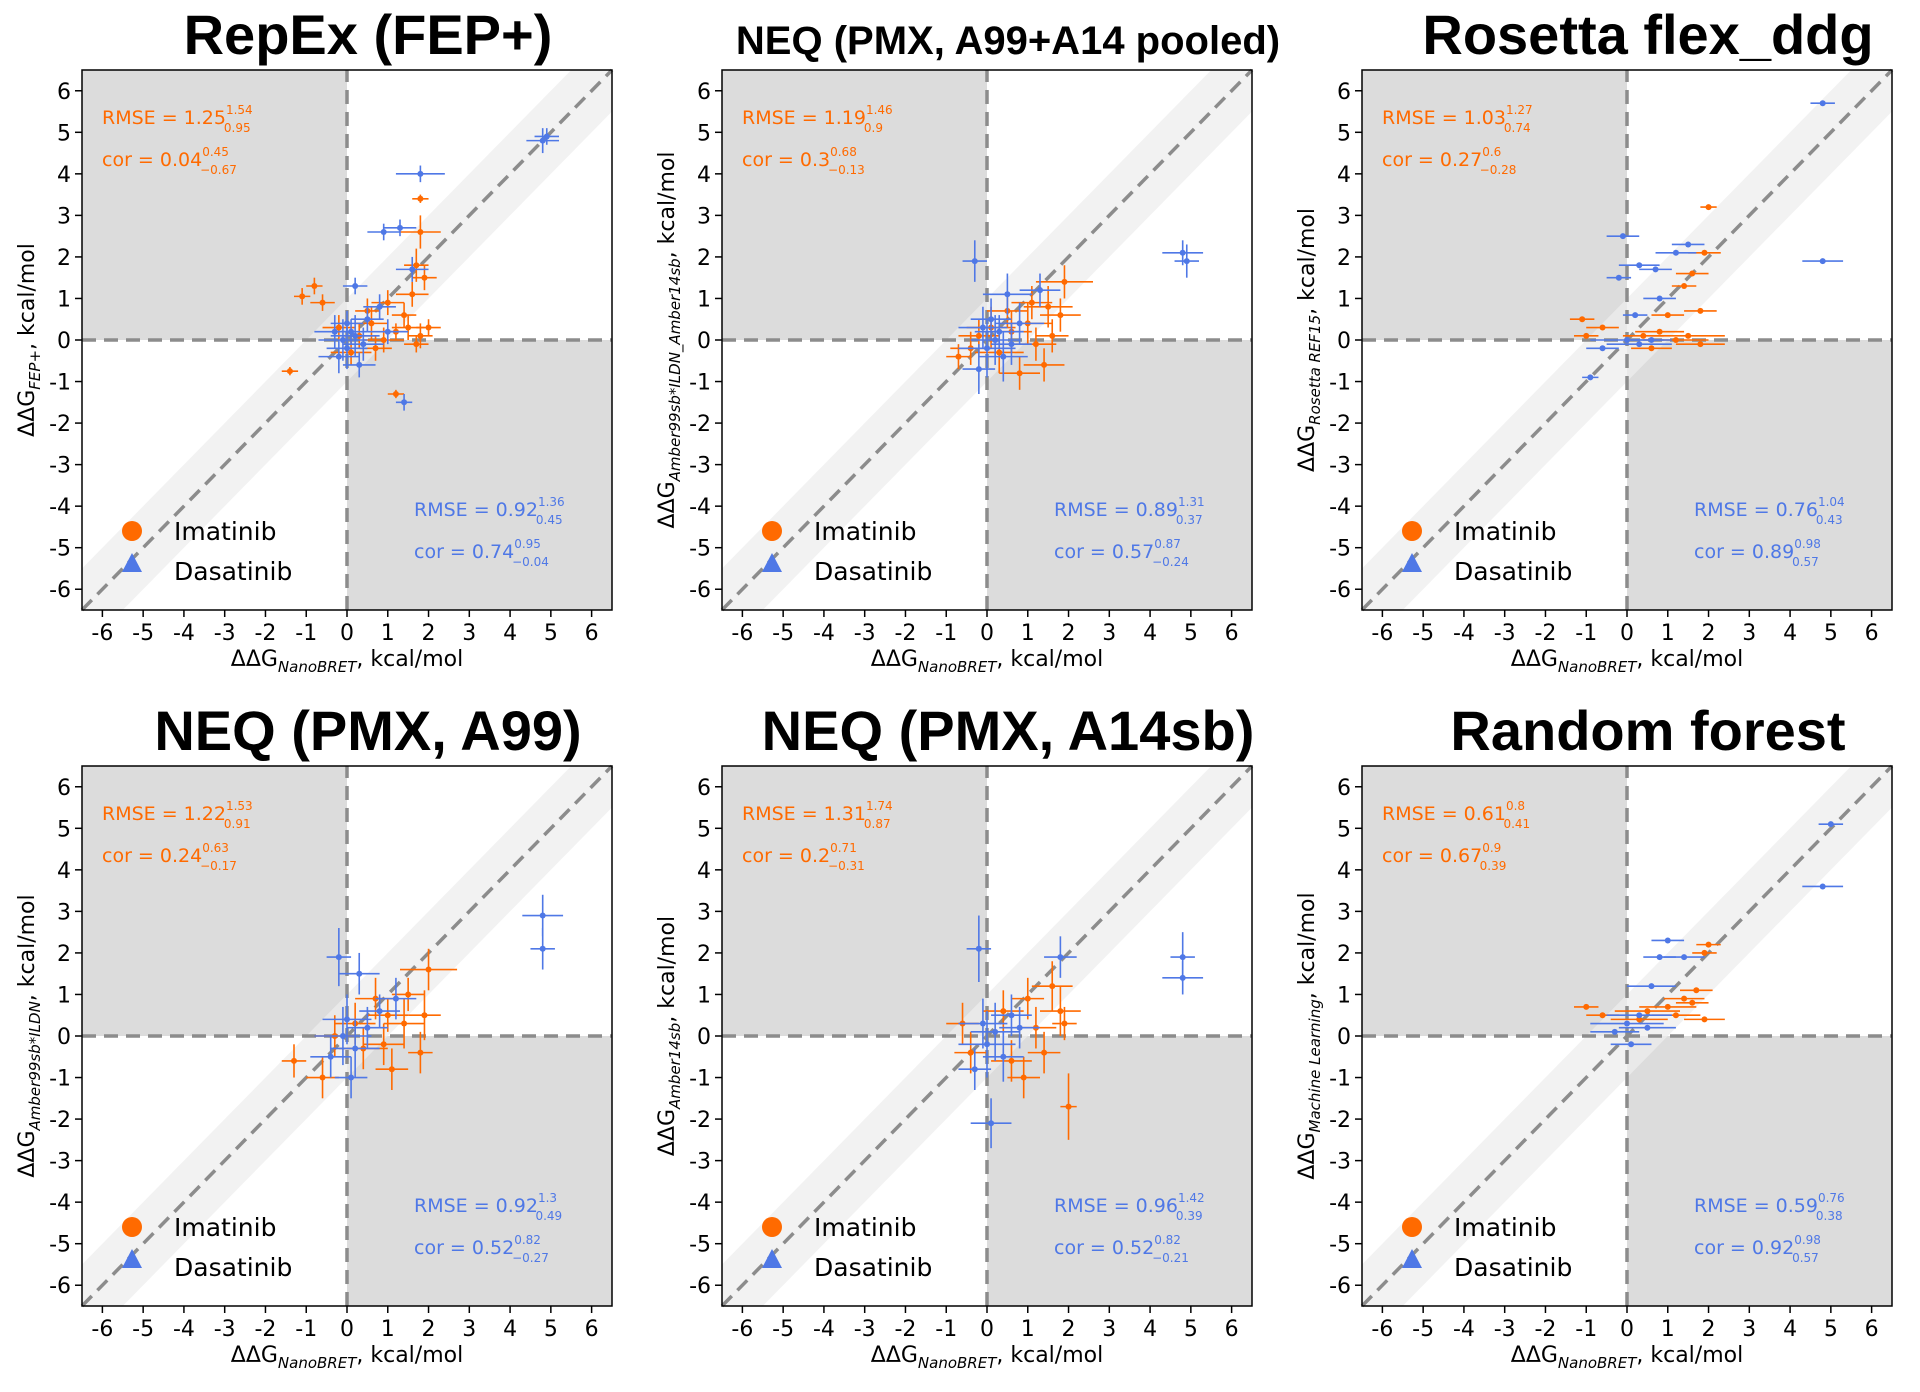 This screenshot has height=1392, width=1920. What do you see at coordinates (1647, 278) in the screenshot?
I see `series-imatinib` at bounding box center [1647, 278].